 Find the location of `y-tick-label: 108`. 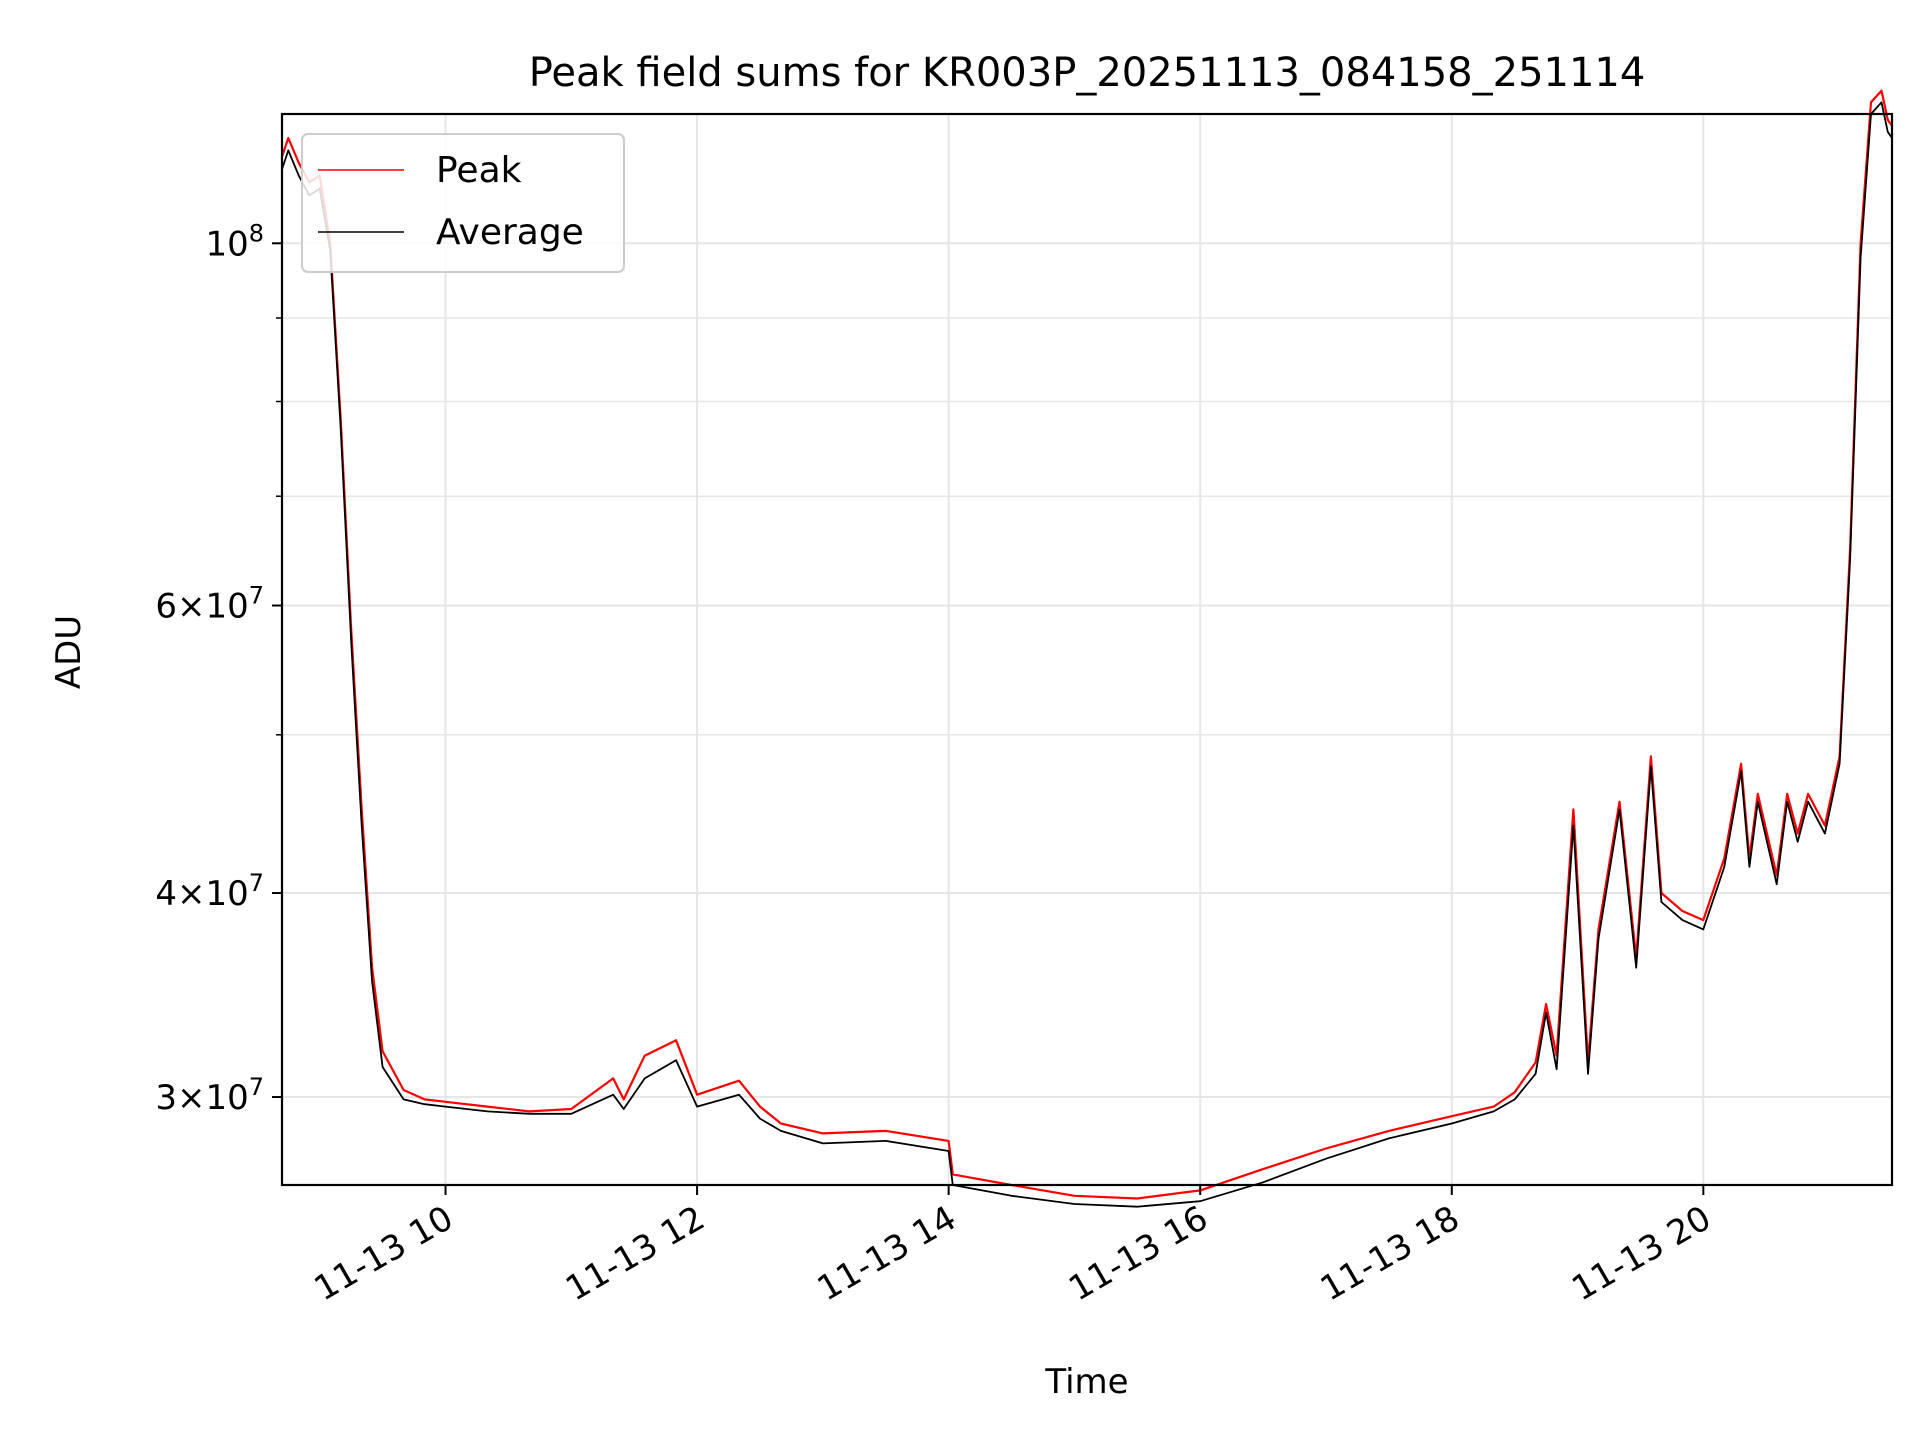

y-tick-label: 108 is located at coordinates (234, 241).